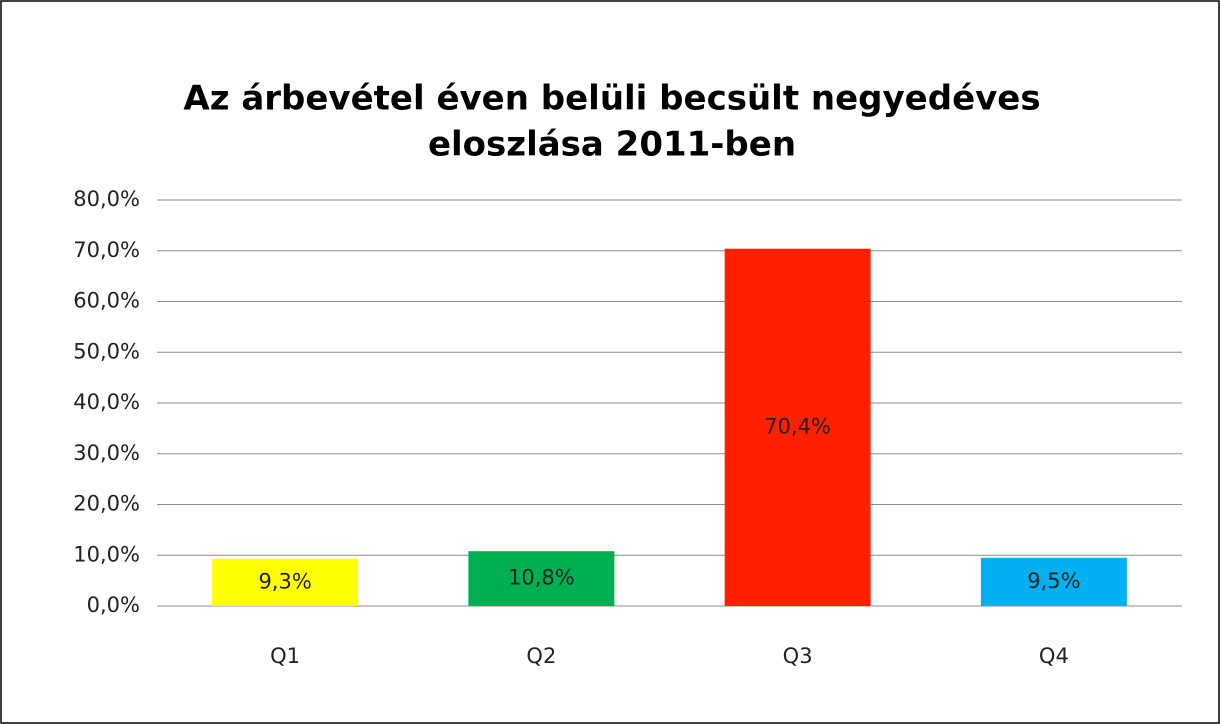 Image resolution: width=1220 pixels, height=724 pixels. I want to click on y-tick-label: 40,0%, so click(106, 402).